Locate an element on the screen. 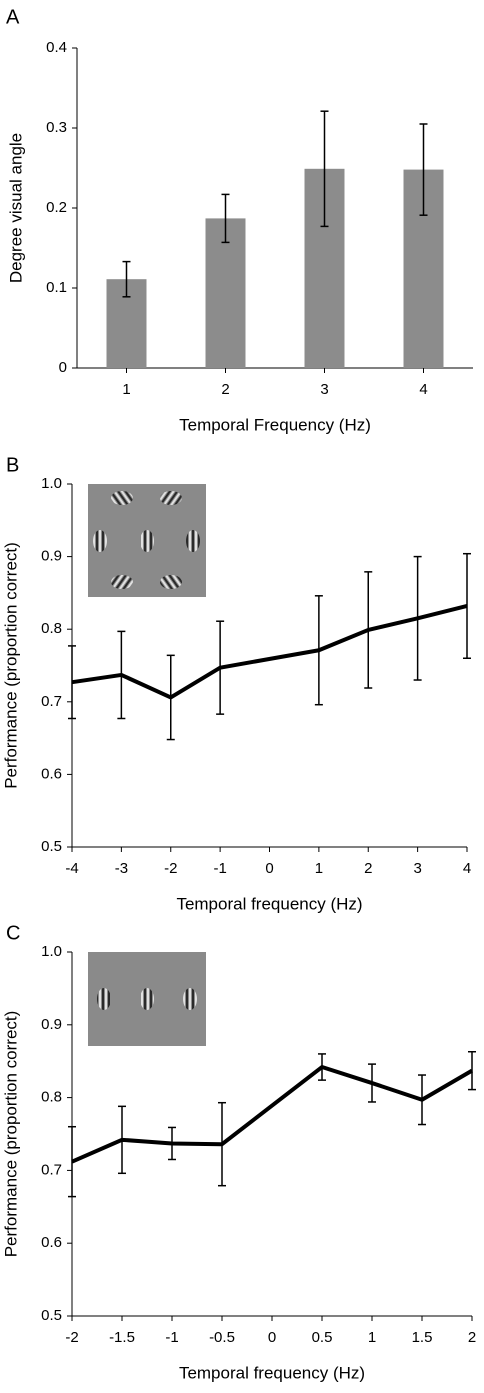 This screenshot has width=484, height=1393. inset-b is located at coordinates (147, 540).